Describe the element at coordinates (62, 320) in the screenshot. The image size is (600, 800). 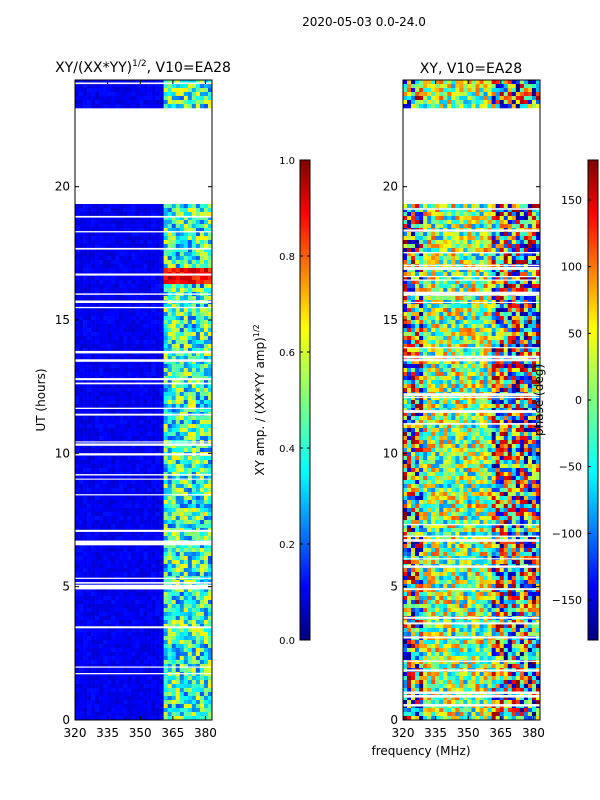
I see `amplitude-y-tick-label: 15` at that location.